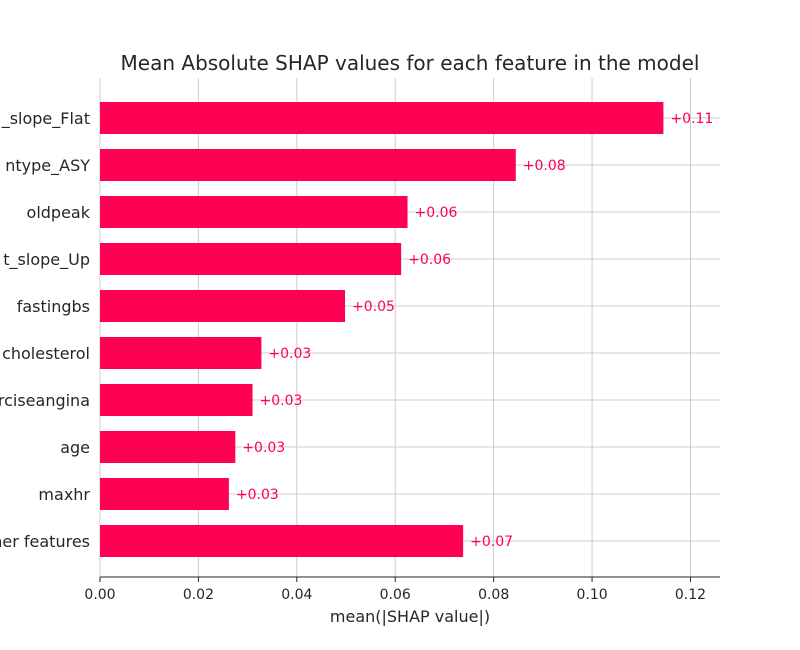 The height and width of the screenshot is (650, 800). I want to click on category-label: her features, so click(45, 541).